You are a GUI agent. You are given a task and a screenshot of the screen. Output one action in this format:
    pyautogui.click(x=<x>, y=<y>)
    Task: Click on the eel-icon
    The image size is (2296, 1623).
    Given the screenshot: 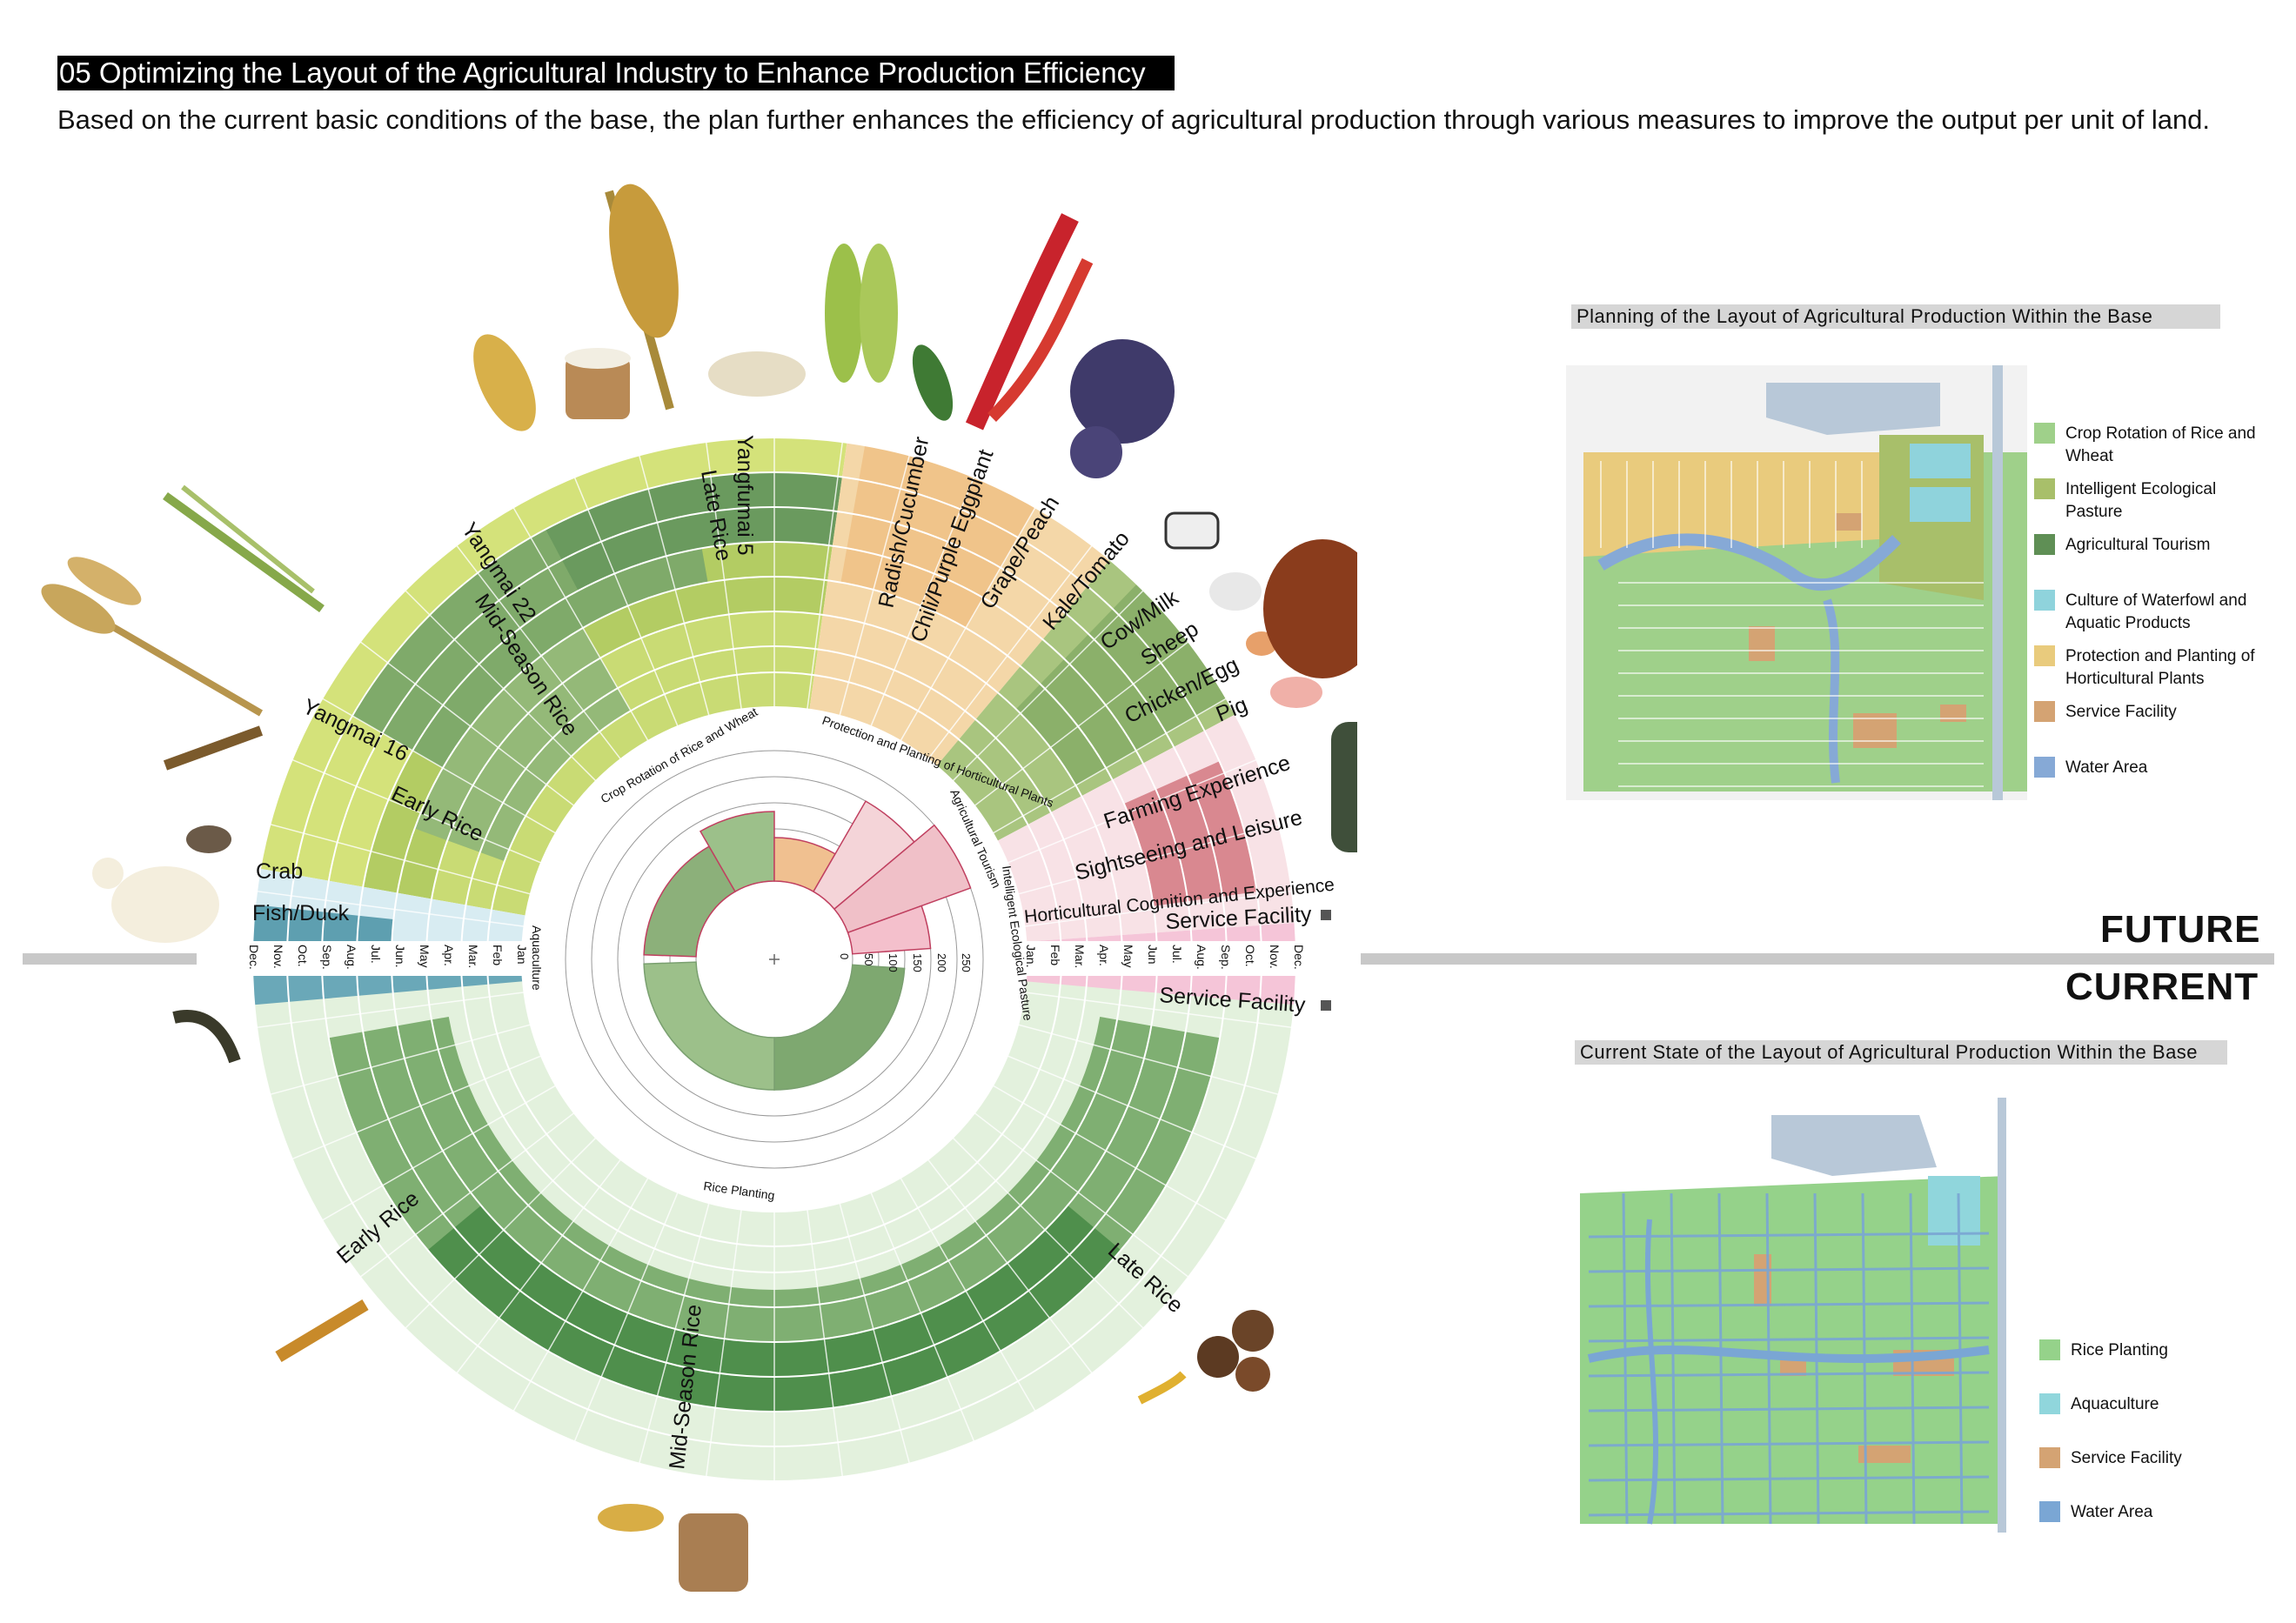 What is the action you would take?
    pyautogui.click(x=206, y=1037)
    